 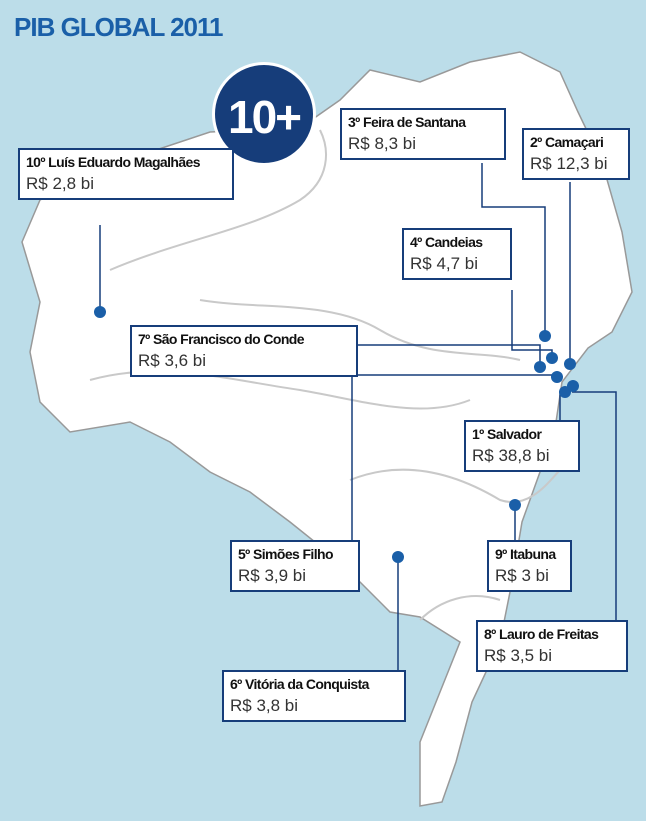 What do you see at coordinates (286, 554) in the screenshot?
I see `city-name: 5º Simões Filho` at bounding box center [286, 554].